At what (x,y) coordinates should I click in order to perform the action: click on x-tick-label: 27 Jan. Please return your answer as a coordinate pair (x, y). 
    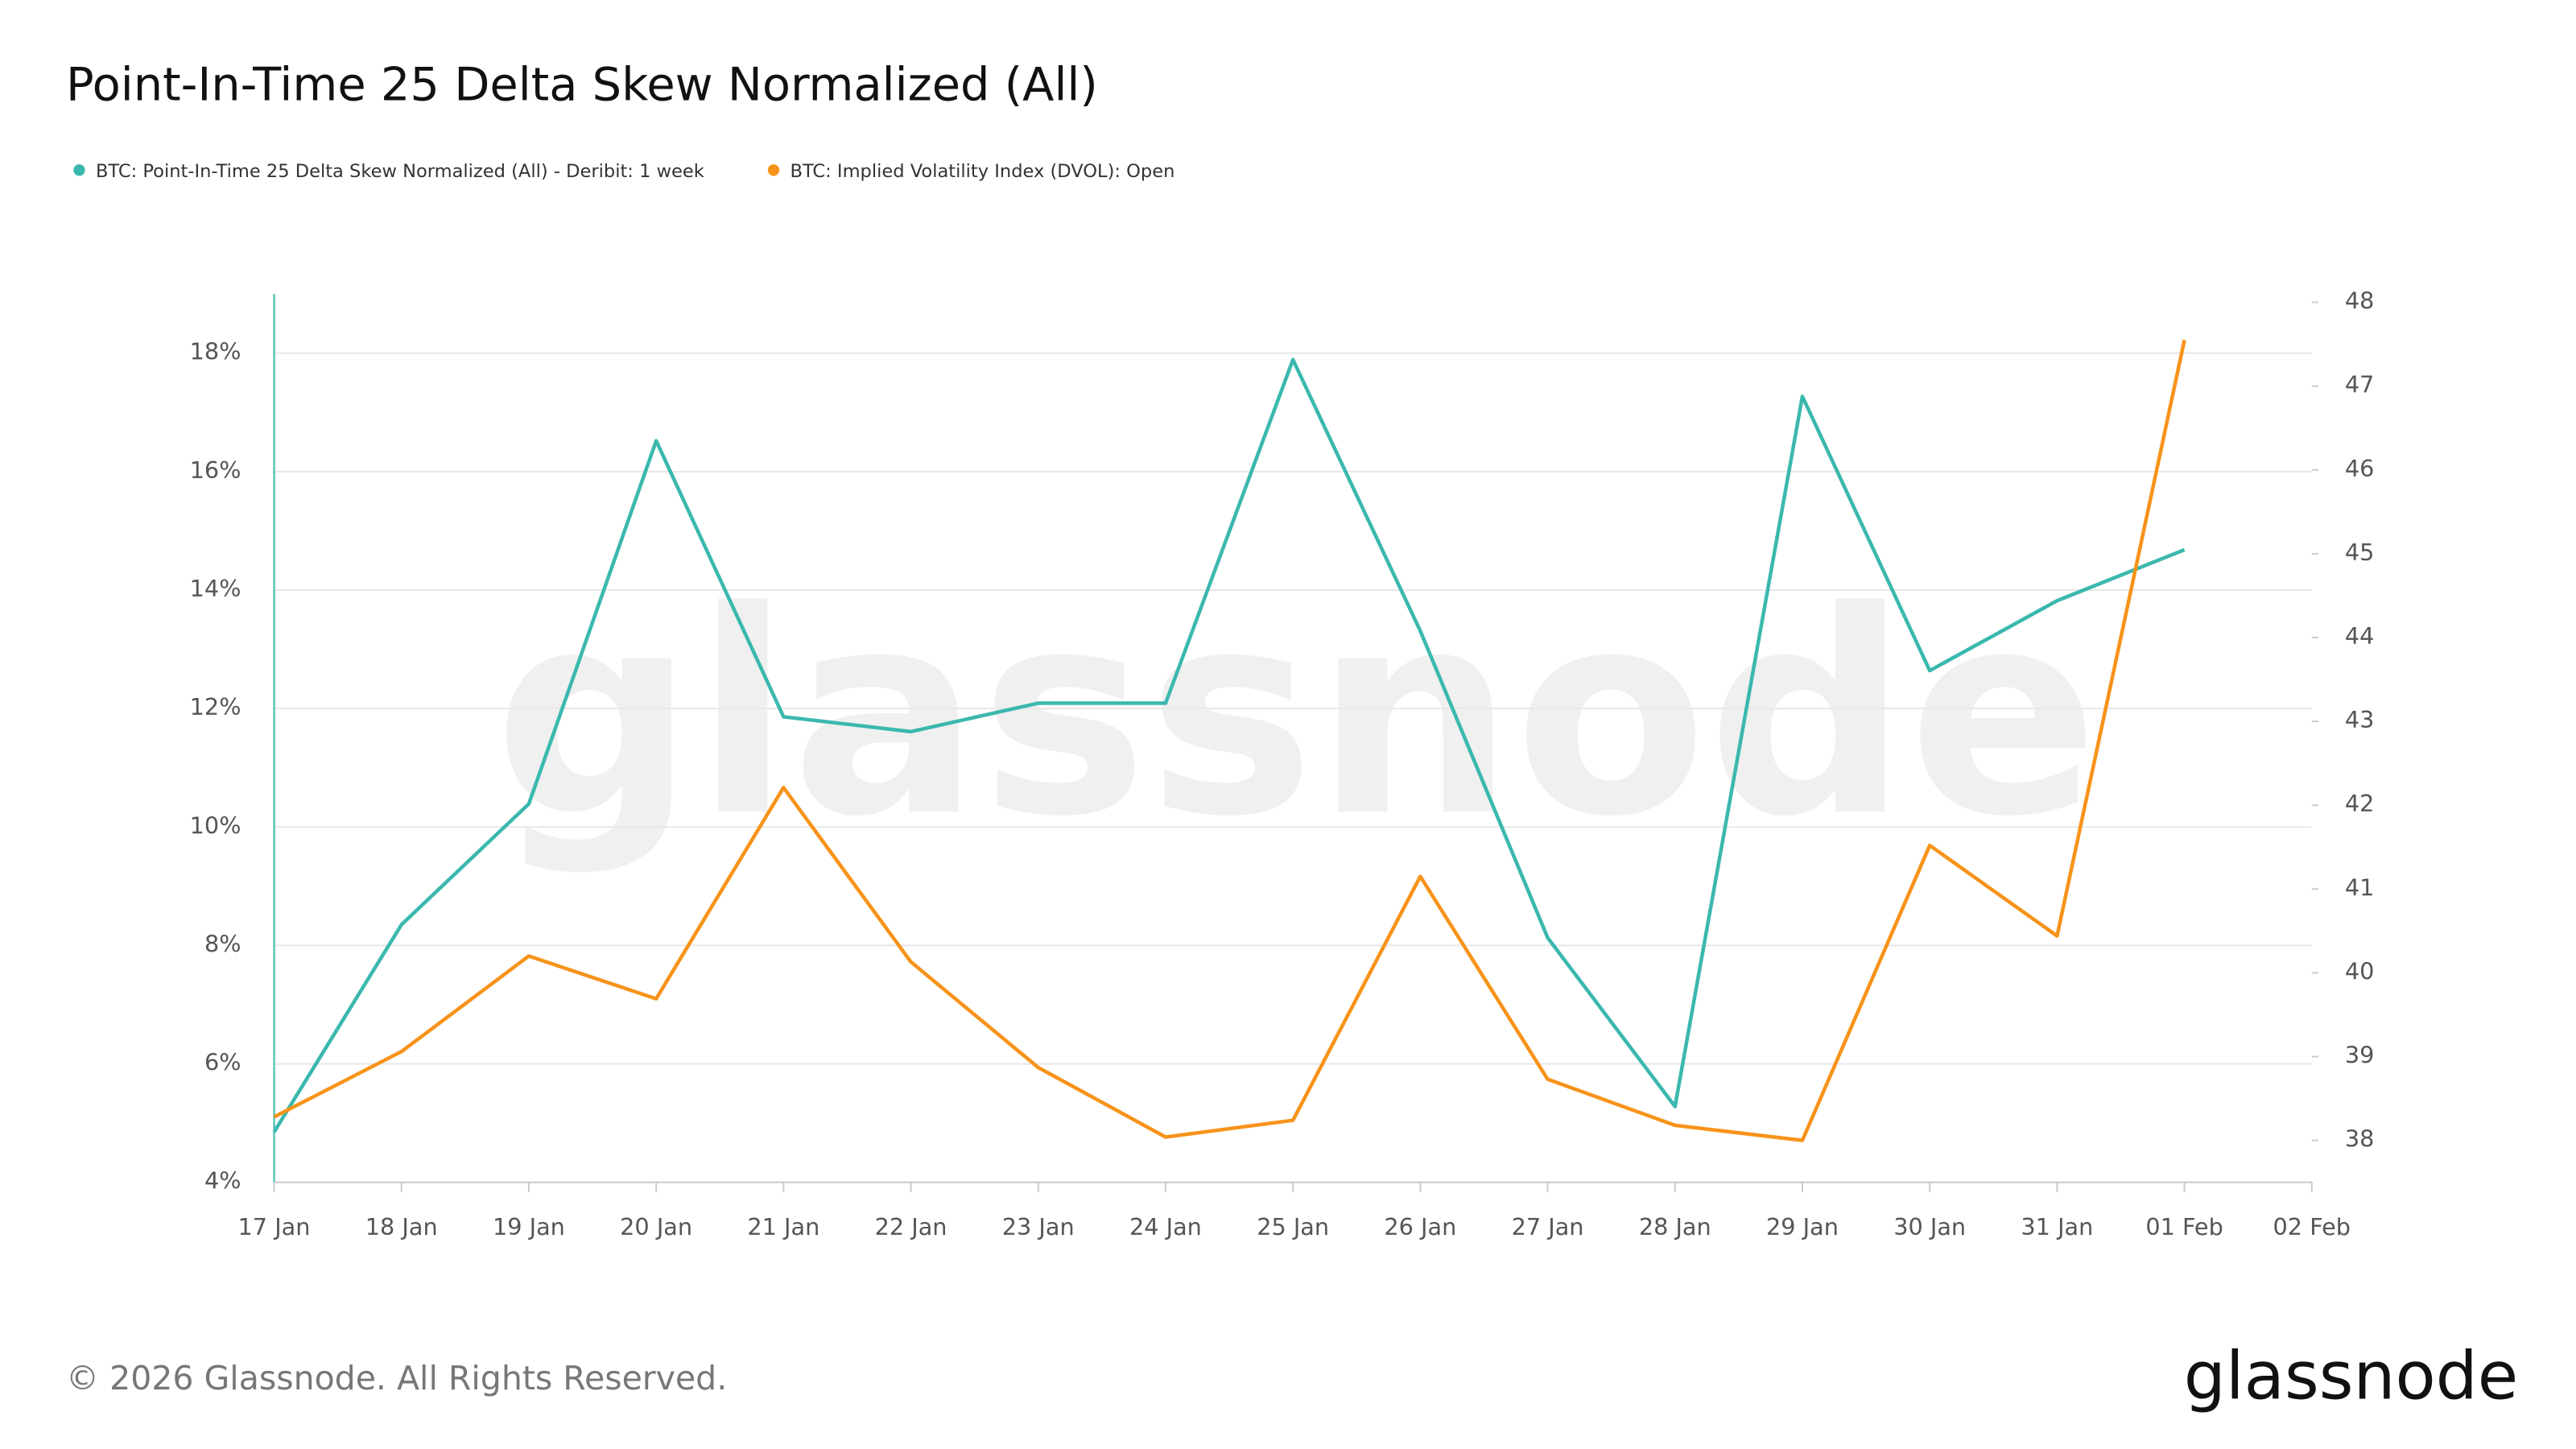
    Looking at the image, I should click on (1548, 1227).